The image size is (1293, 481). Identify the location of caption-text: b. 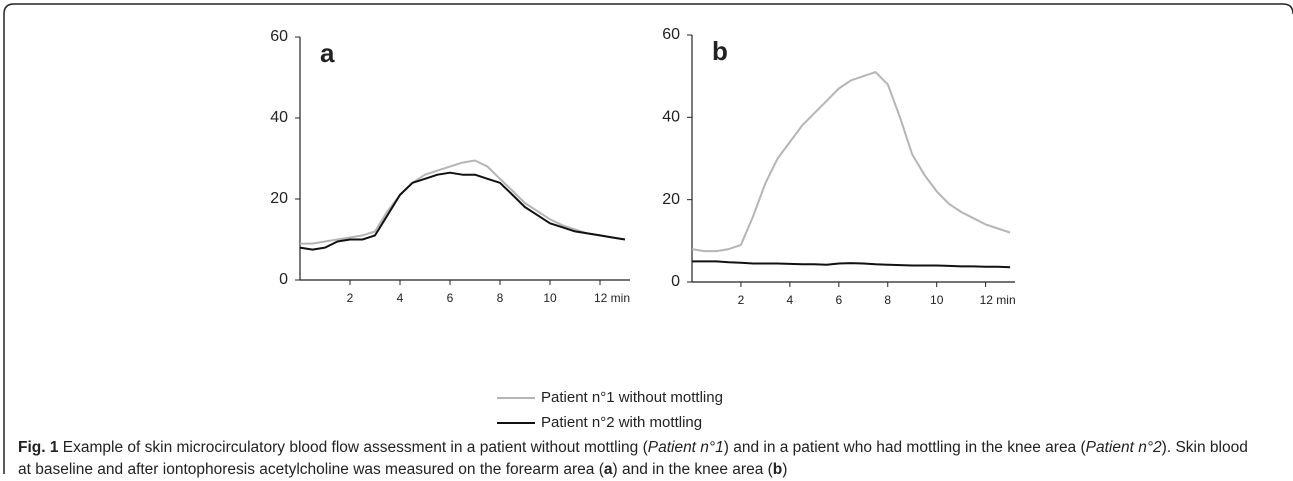
(777, 469).